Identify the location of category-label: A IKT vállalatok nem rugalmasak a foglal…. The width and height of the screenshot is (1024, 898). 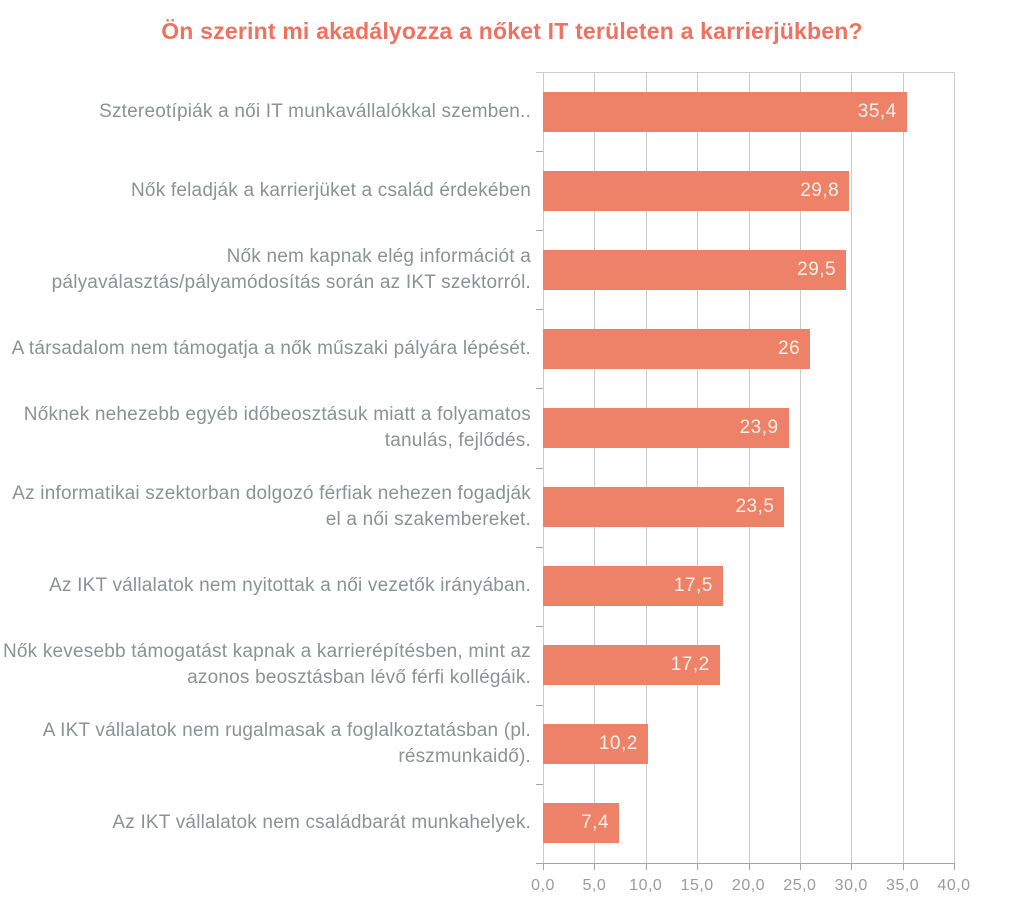
(286, 744).